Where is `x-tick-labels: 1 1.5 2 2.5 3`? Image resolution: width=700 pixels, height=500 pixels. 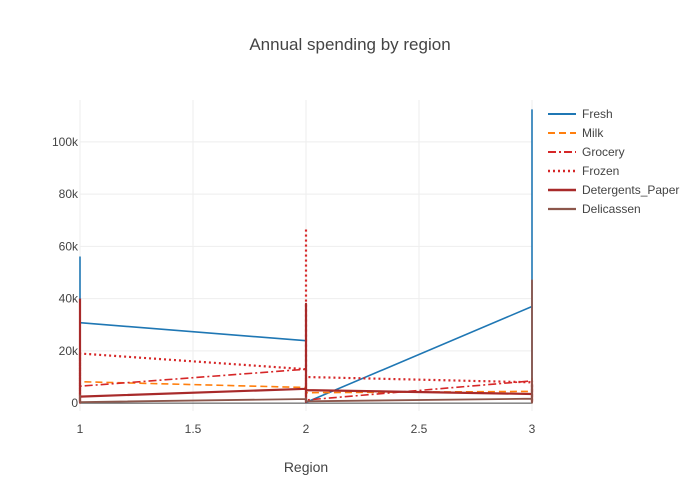
x-tick-labels: 1 1.5 2 2.5 3 is located at coordinates (306, 429).